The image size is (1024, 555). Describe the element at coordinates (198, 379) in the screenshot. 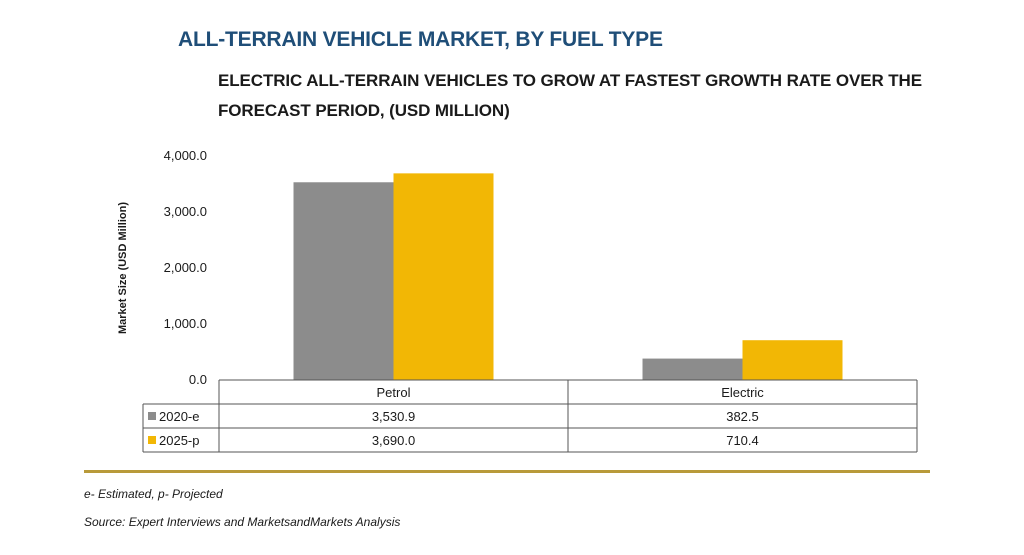

I see `y-tick-label: 0.0` at that location.